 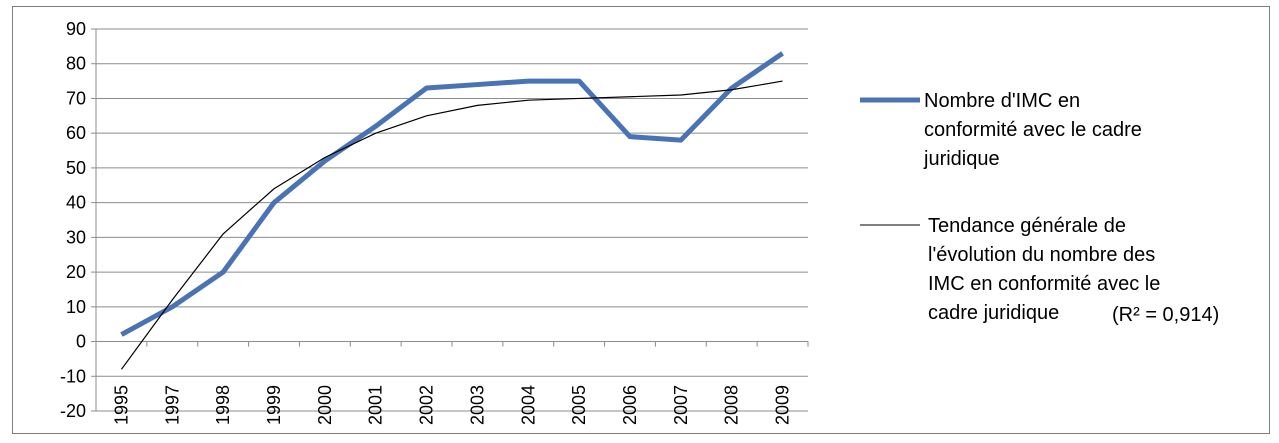 What do you see at coordinates (81, 342) in the screenshot?
I see `y-tick-label: 0` at bounding box center [81, 342].